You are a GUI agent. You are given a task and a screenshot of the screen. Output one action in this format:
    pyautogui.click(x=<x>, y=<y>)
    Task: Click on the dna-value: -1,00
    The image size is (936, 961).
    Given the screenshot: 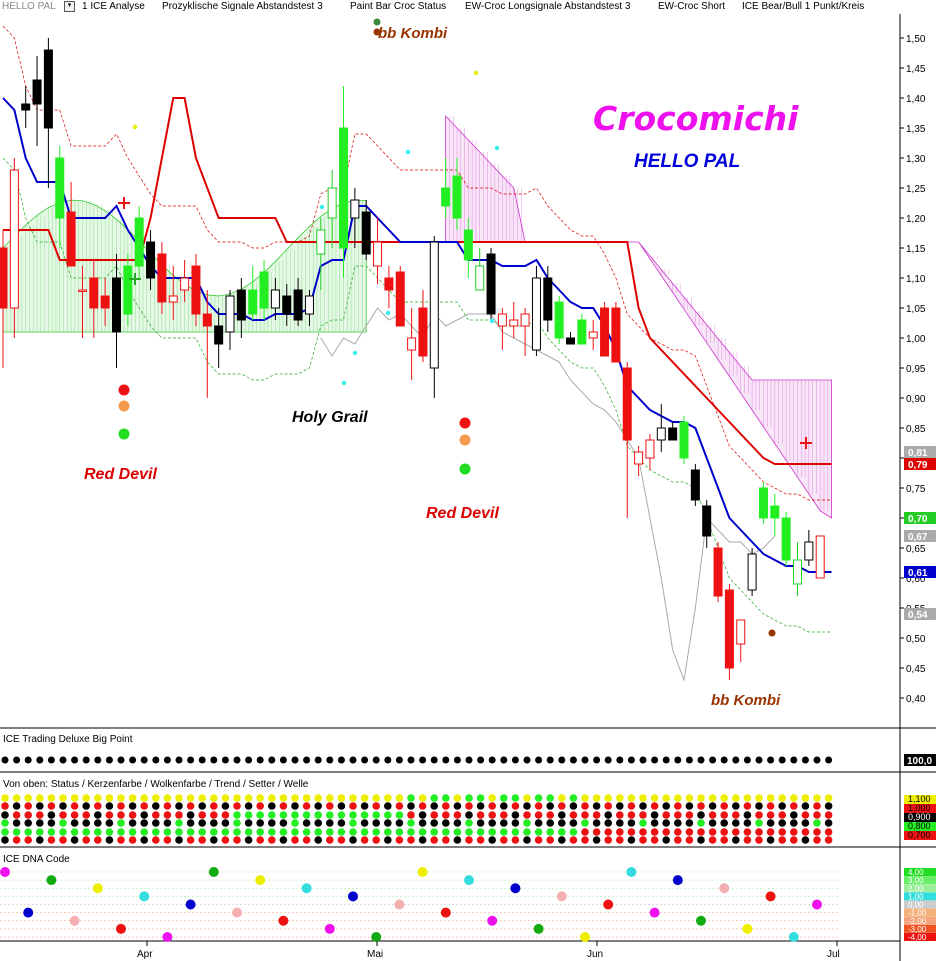 What is the action you would take?
    pyautogui.click(x=917, y=913)
    